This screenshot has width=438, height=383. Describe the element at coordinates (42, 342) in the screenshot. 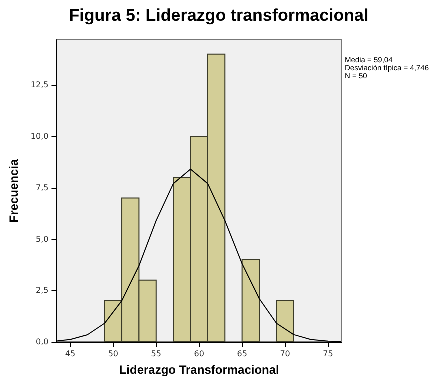

I see `y-tick-label: 0,0` at that location.